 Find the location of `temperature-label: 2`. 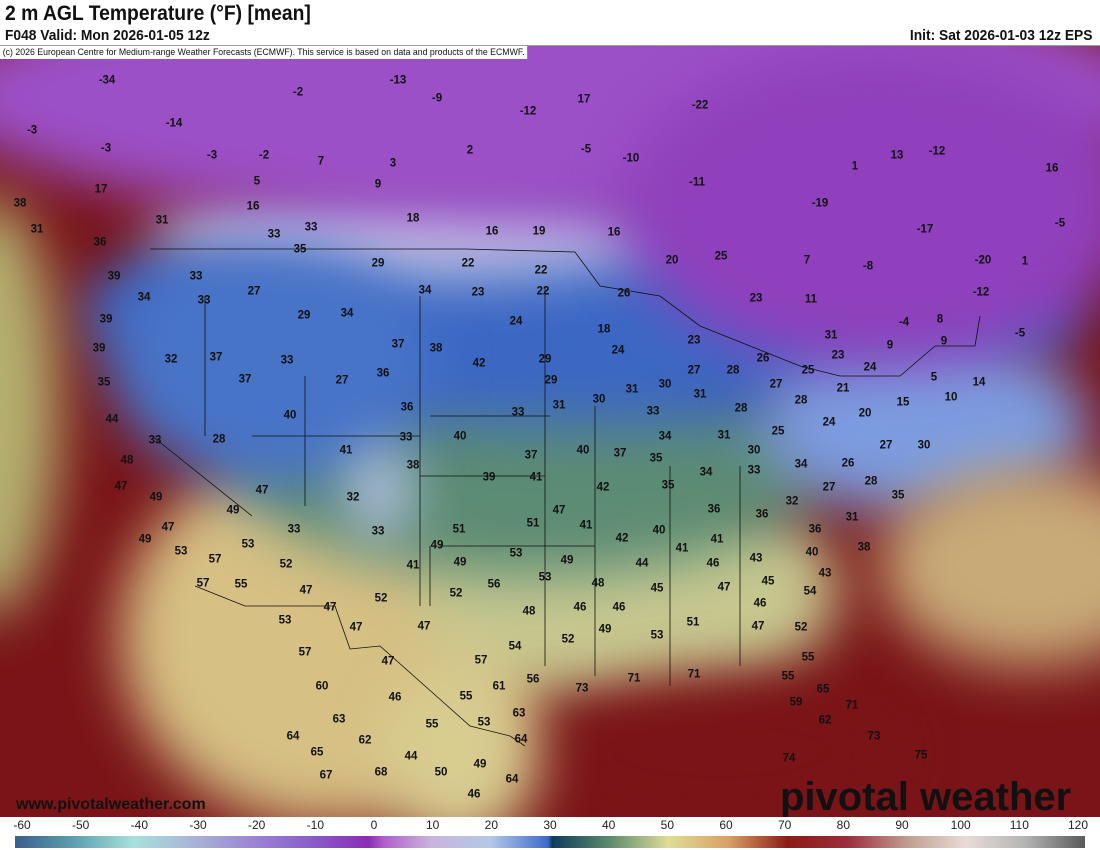

temperature-label: 2 is located at coordinates (470, 150).